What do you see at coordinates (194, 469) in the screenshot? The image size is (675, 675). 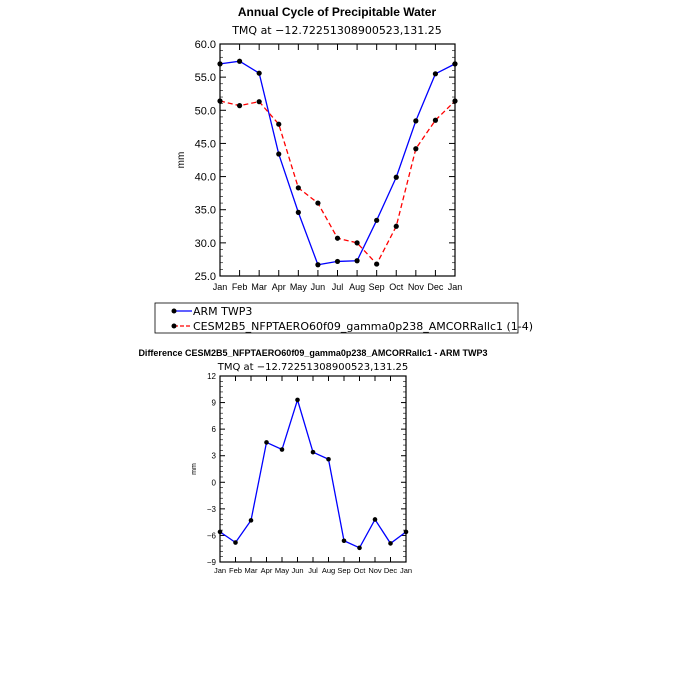 I see `diff-y-axis-label: mm` at bounding box center [194, 469].